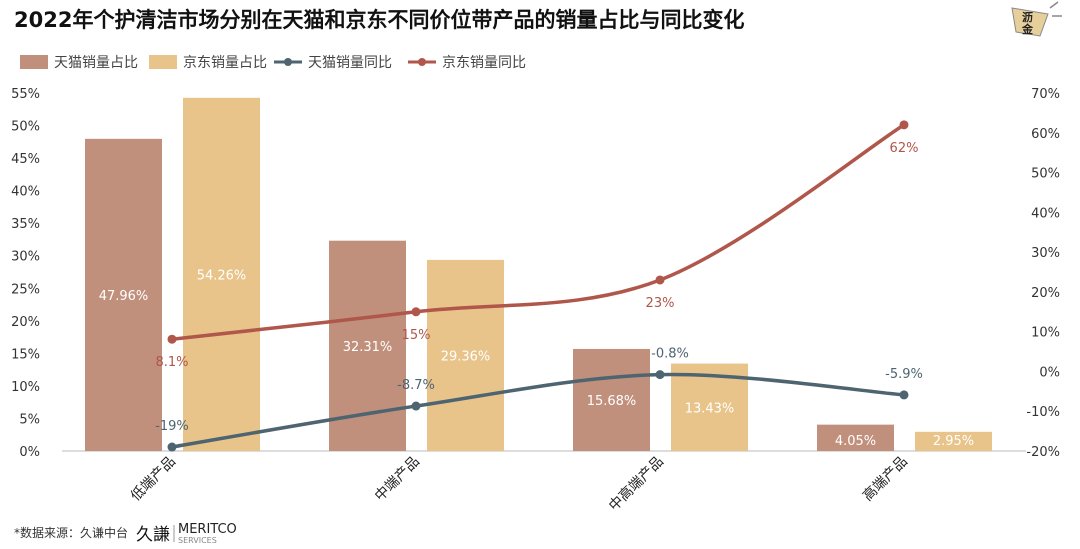 This screenshot has width=1080, height=549. Describe the element at coordinates (25, 94) in the screenshot. I see `left-tick-label: 55%` at that location.